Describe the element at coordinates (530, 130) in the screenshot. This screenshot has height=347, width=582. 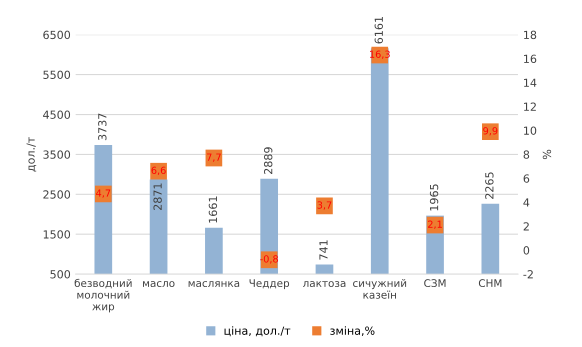
I see `y2-tick-label: 10` at that location.